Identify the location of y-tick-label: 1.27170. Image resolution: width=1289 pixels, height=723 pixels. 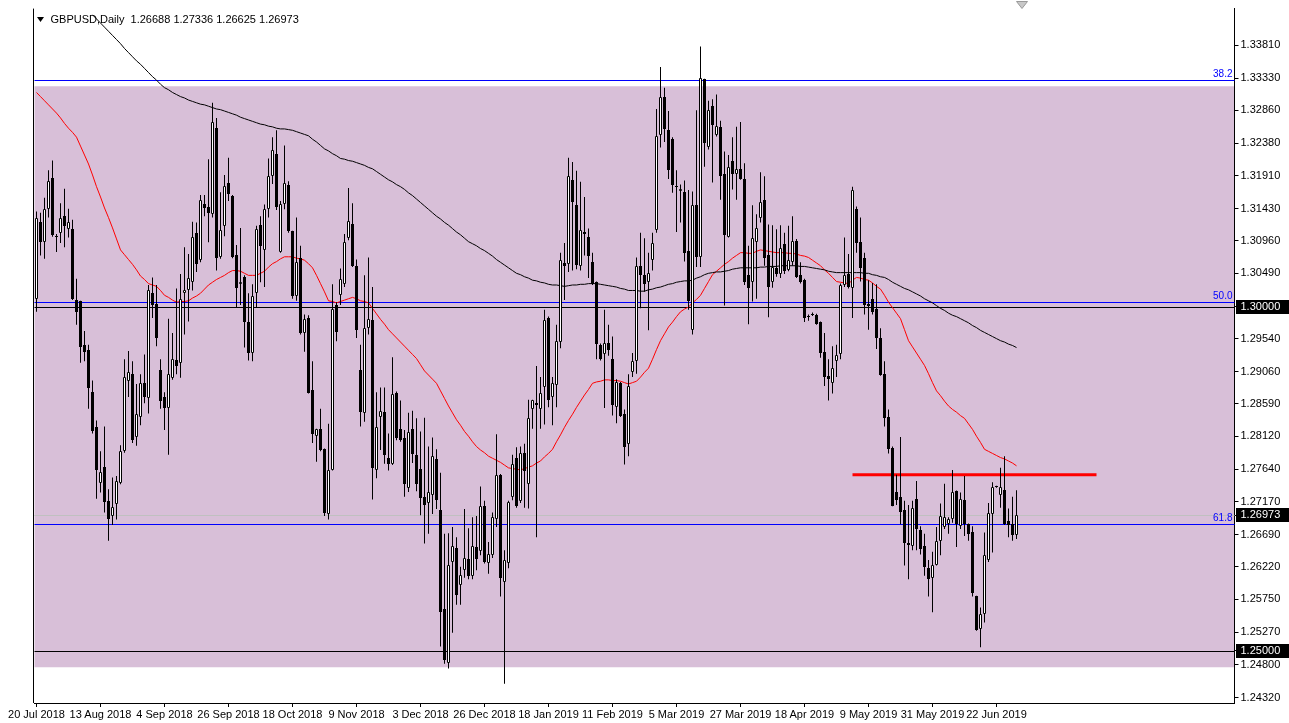
(1260, 500).